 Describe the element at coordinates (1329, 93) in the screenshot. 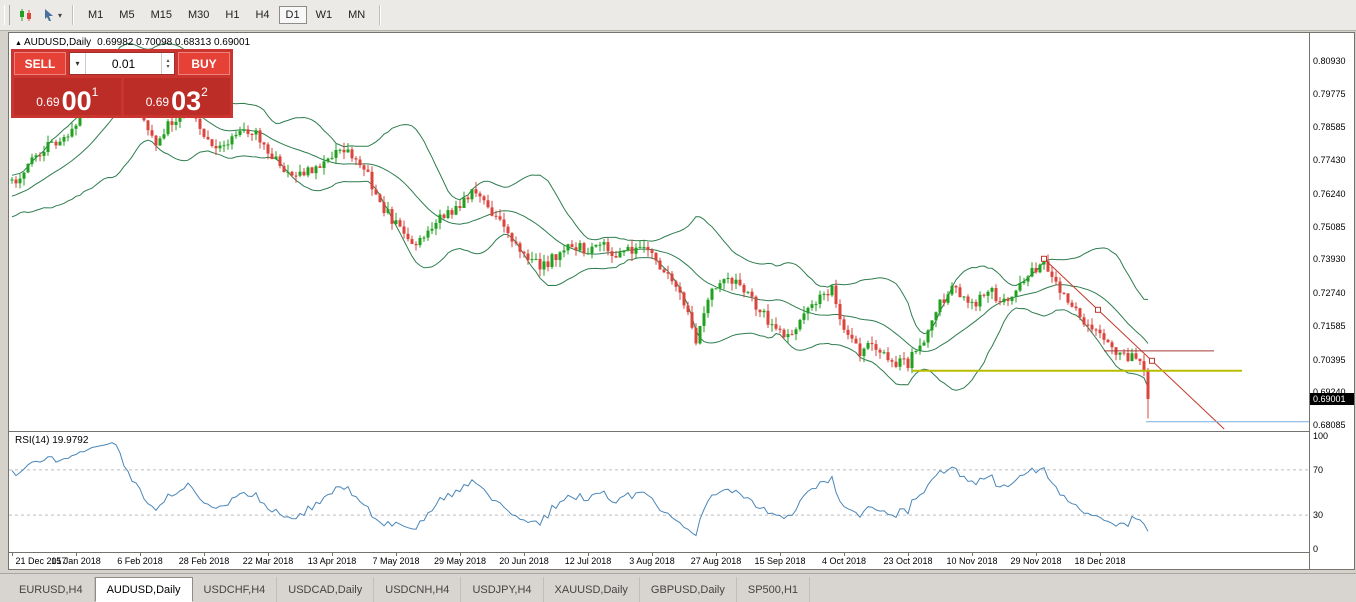

I see `price-axis-label: 0.79775` at that location.